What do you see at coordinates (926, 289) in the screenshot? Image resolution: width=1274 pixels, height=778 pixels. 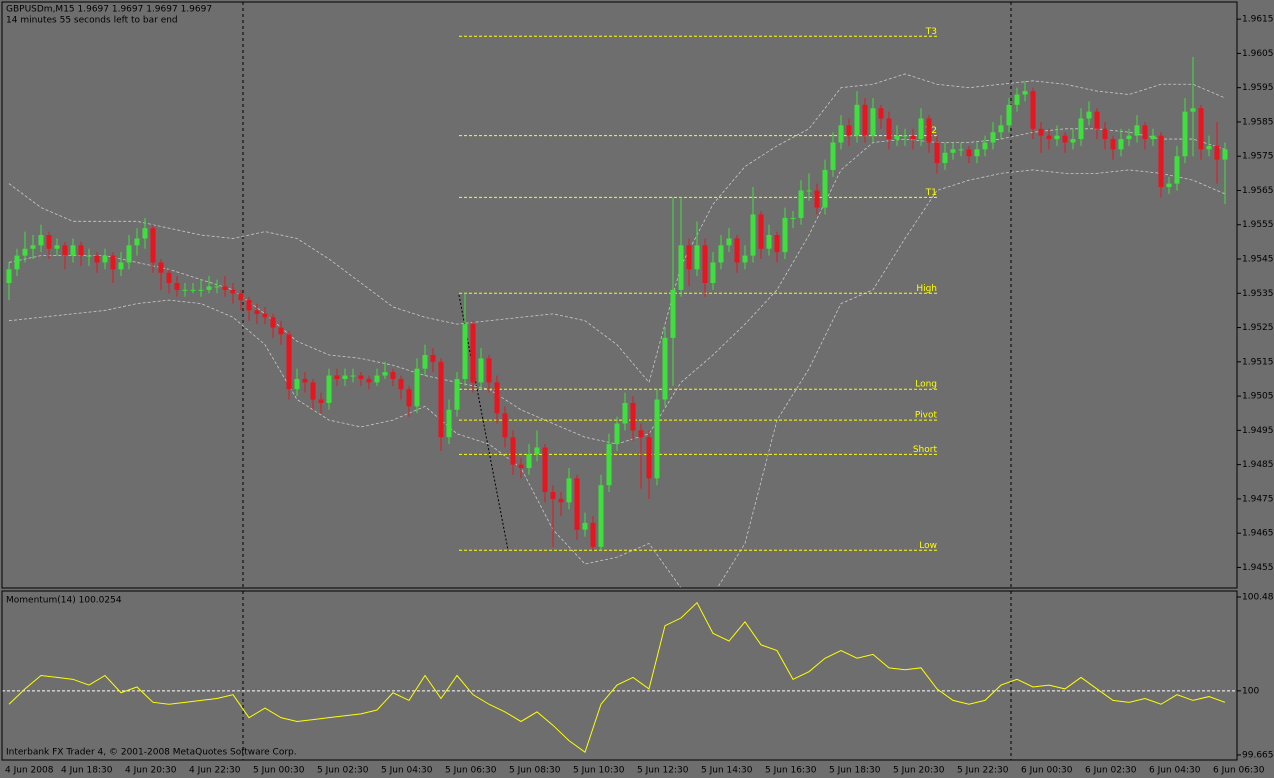 I see `level-label: High` at bounding box center [926, 289].